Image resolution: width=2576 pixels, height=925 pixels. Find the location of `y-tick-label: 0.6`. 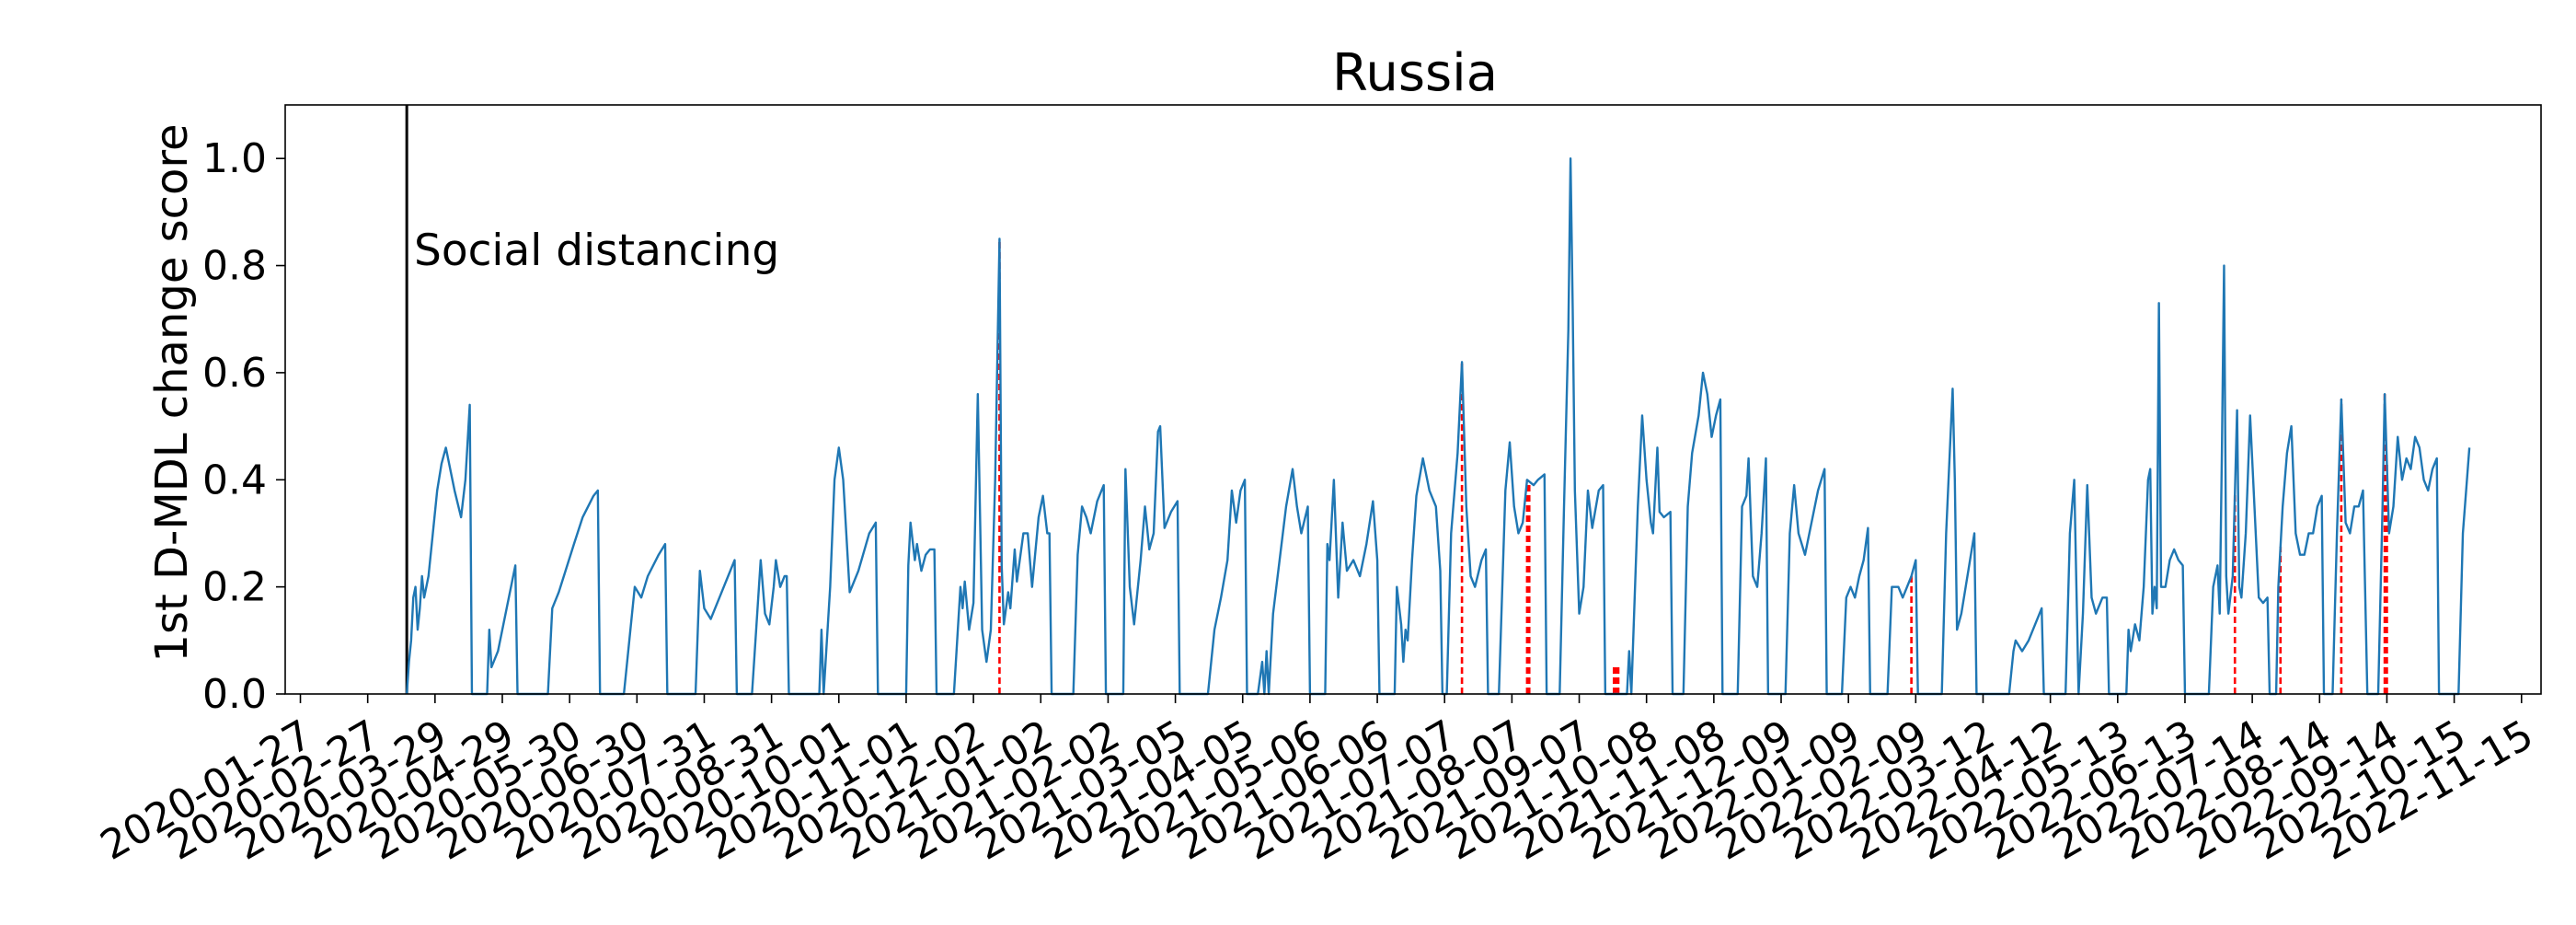

y-tick-label: 0.6 is located at coordinates (234, 374).